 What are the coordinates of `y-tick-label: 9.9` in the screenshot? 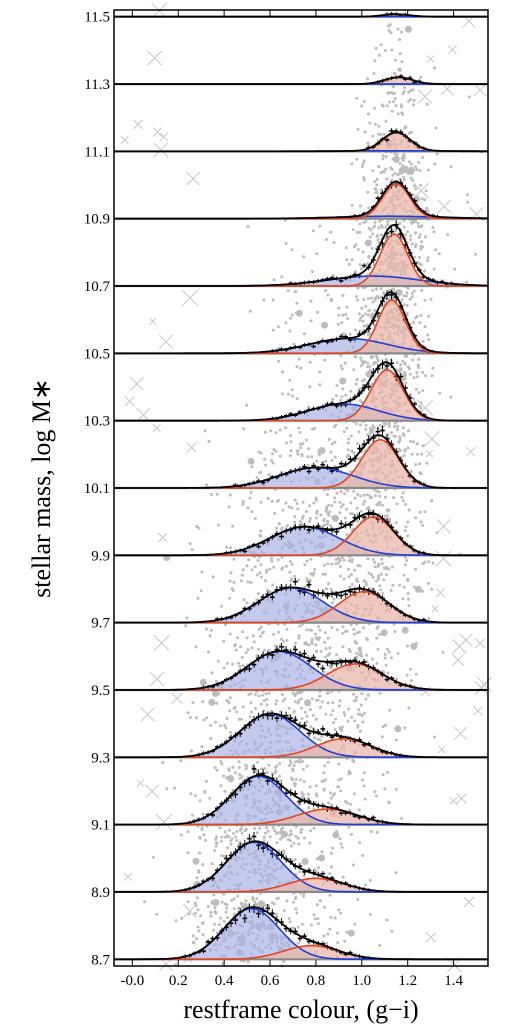 It's located at (100, 556).